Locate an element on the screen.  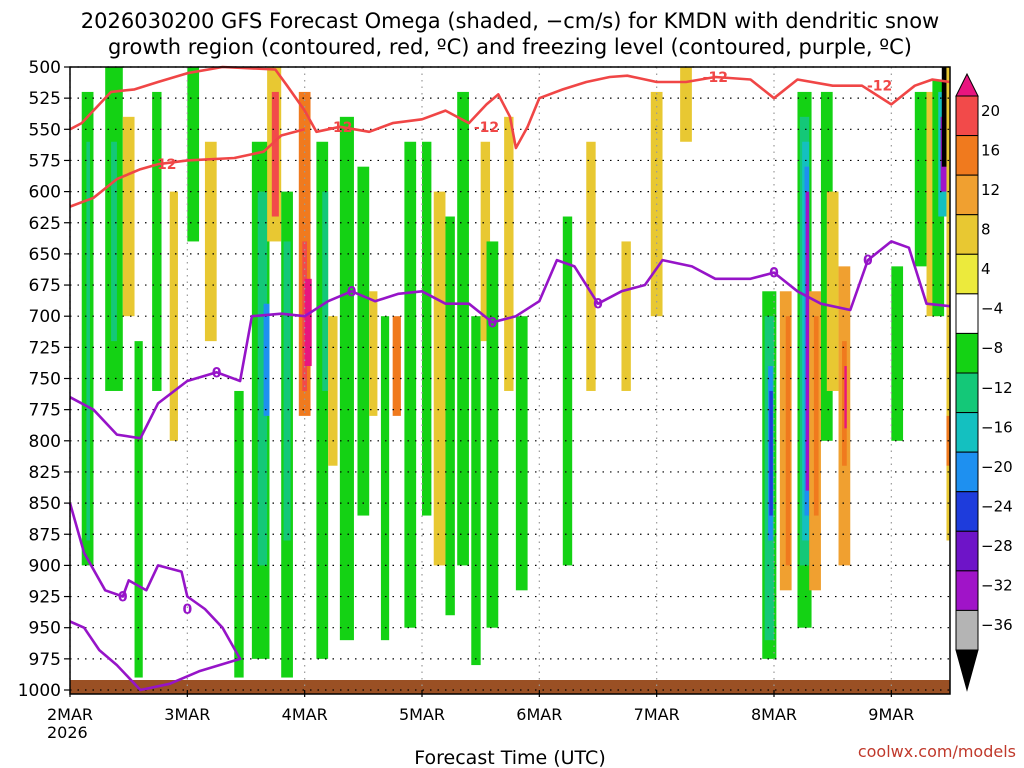
x-tick-label: 6MAR is located at coordinates (539, 714).